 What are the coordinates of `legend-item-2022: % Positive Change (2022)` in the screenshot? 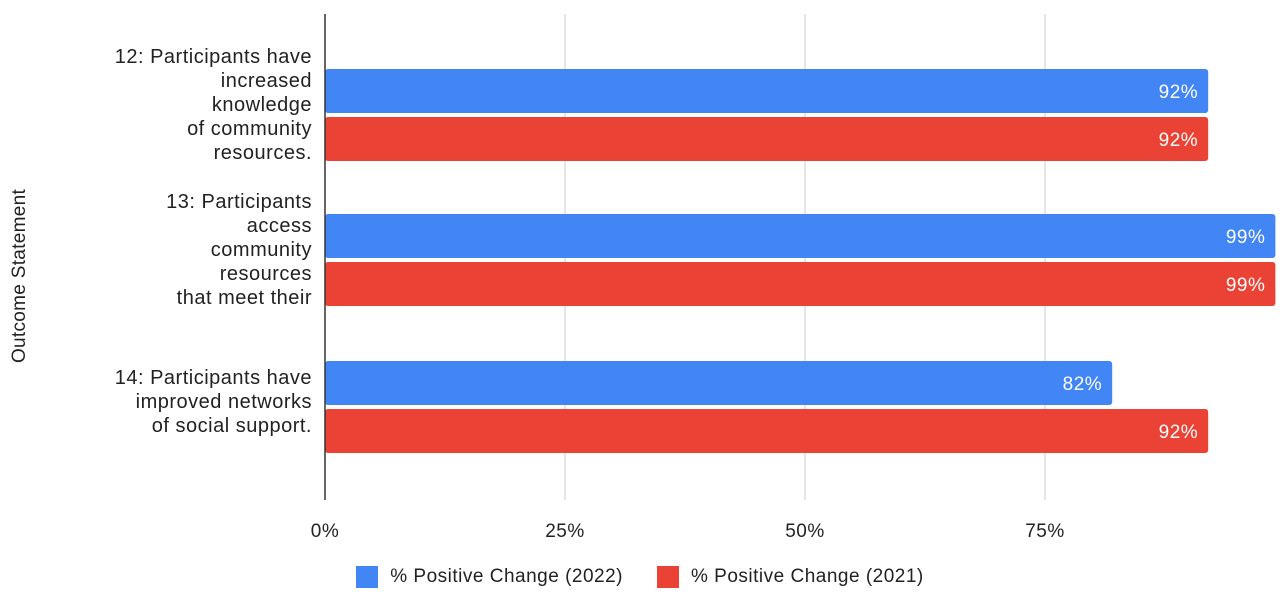 It's located at (489, 577).